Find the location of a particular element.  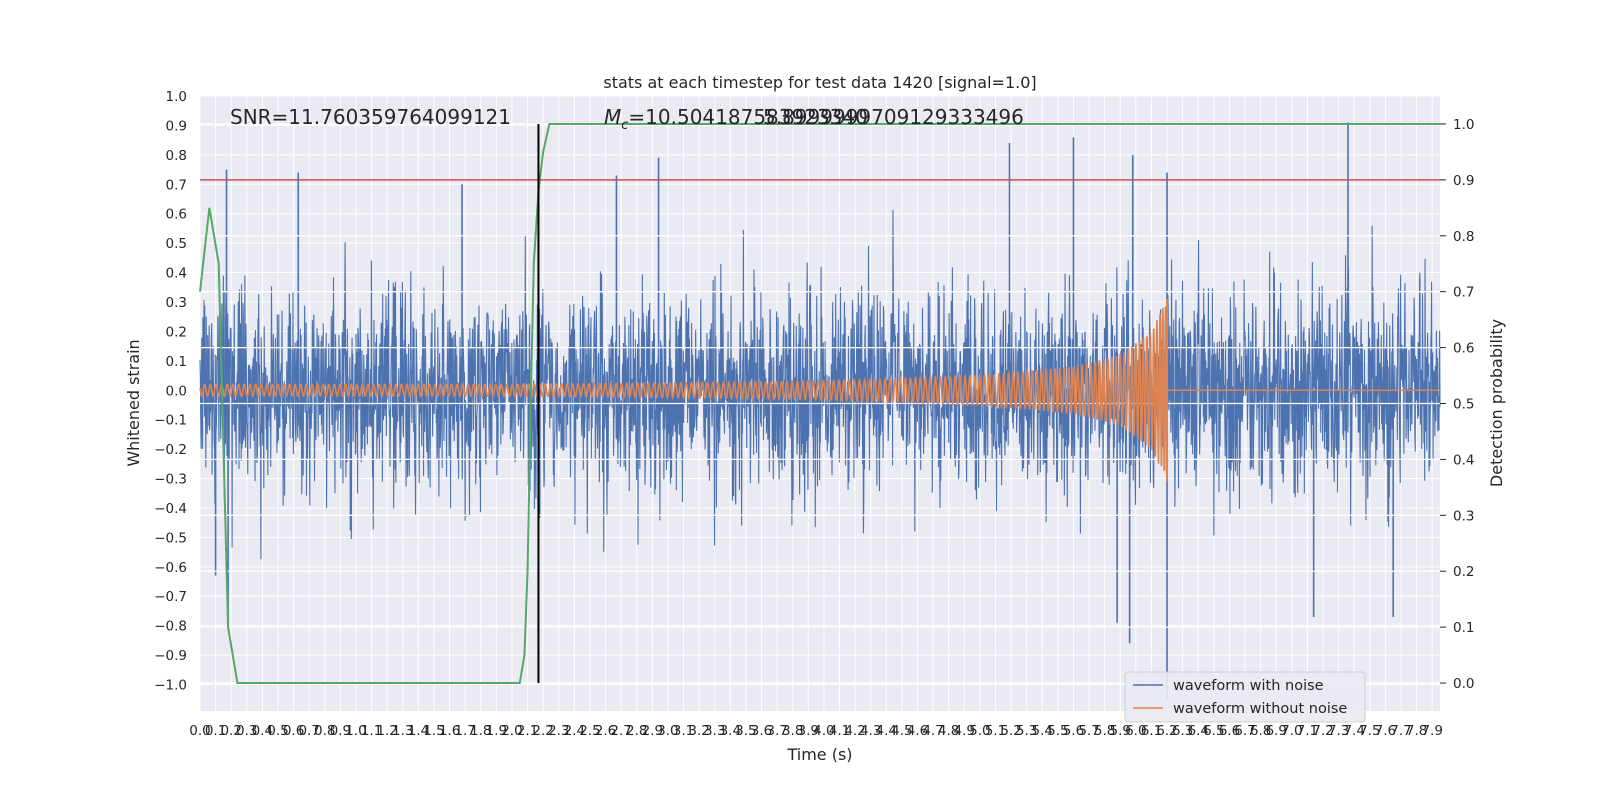

x-tick-label: 1.9 is located at coordinates (496, 731).